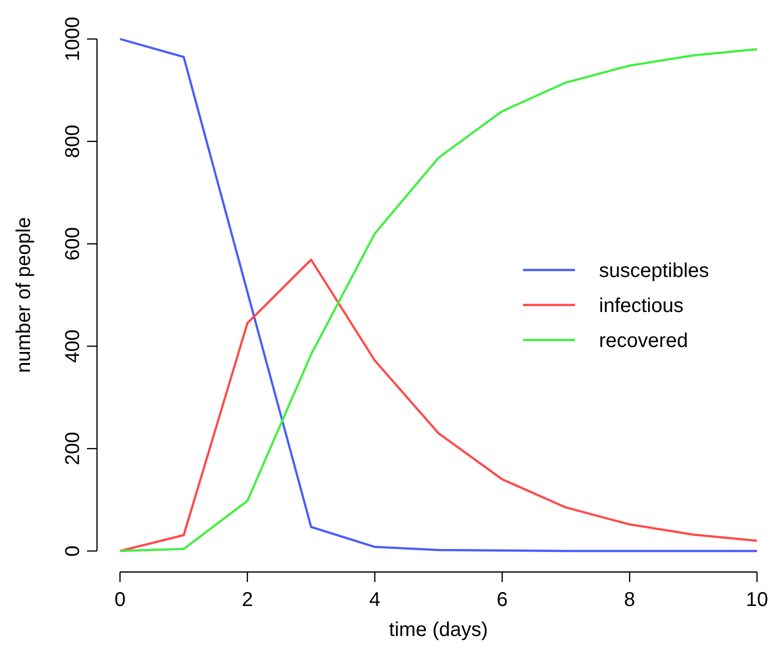  Describe the element at coordinates (120, 600) in the screenshot. I see `x-tick-label: 0` at that location.